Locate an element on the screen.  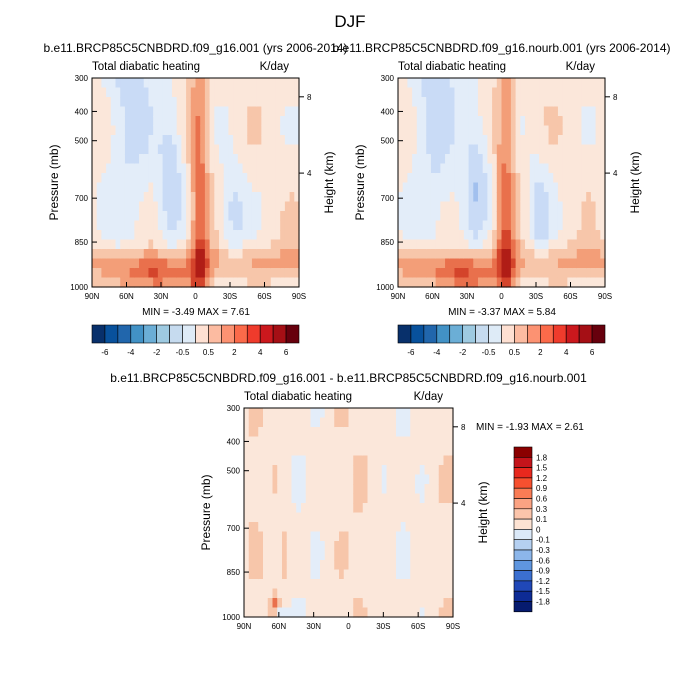
x-tick-label: 0 is located at coordinates (348, 626).